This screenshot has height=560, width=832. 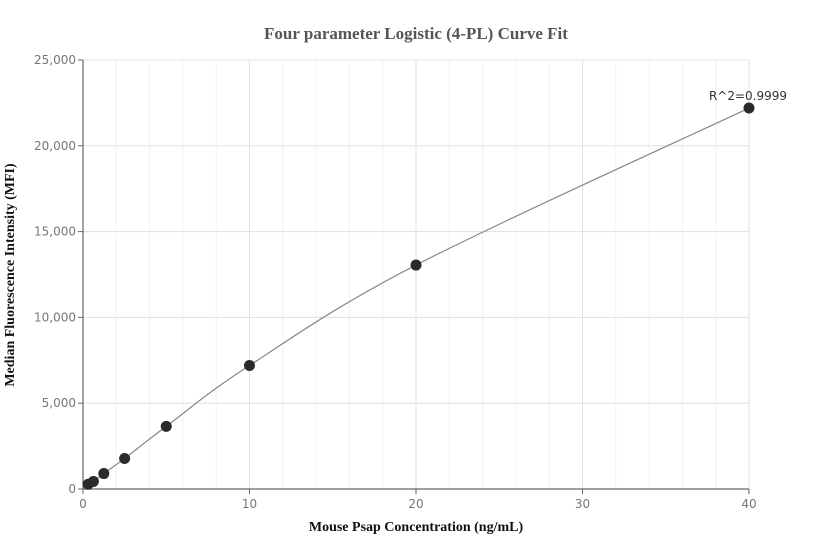 What do you see at coordinates (55, 60) in the screenshot?
I see `y-tick-label: 25,000` at bounding box center [55, 60].